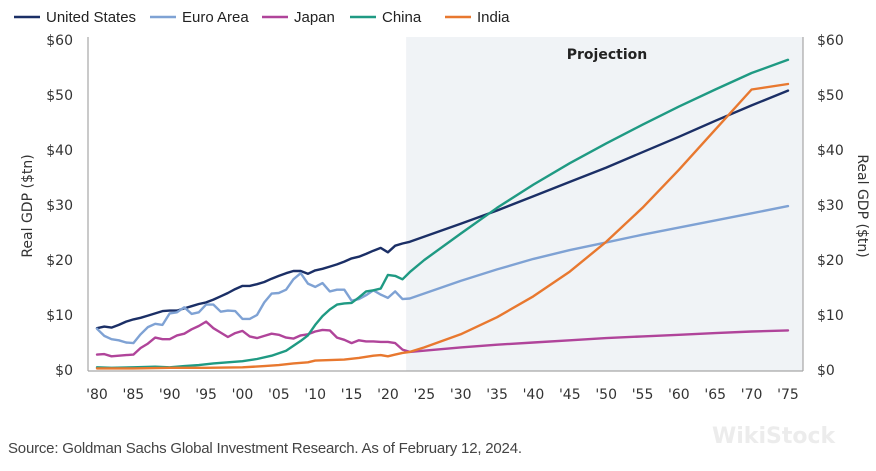 The width and height of the screenshot is (876, 471). What do you see at coordinates (830, 151) in the screenshot?
I see `y-tick-label-right: $40` at bounding box center [830, 151].